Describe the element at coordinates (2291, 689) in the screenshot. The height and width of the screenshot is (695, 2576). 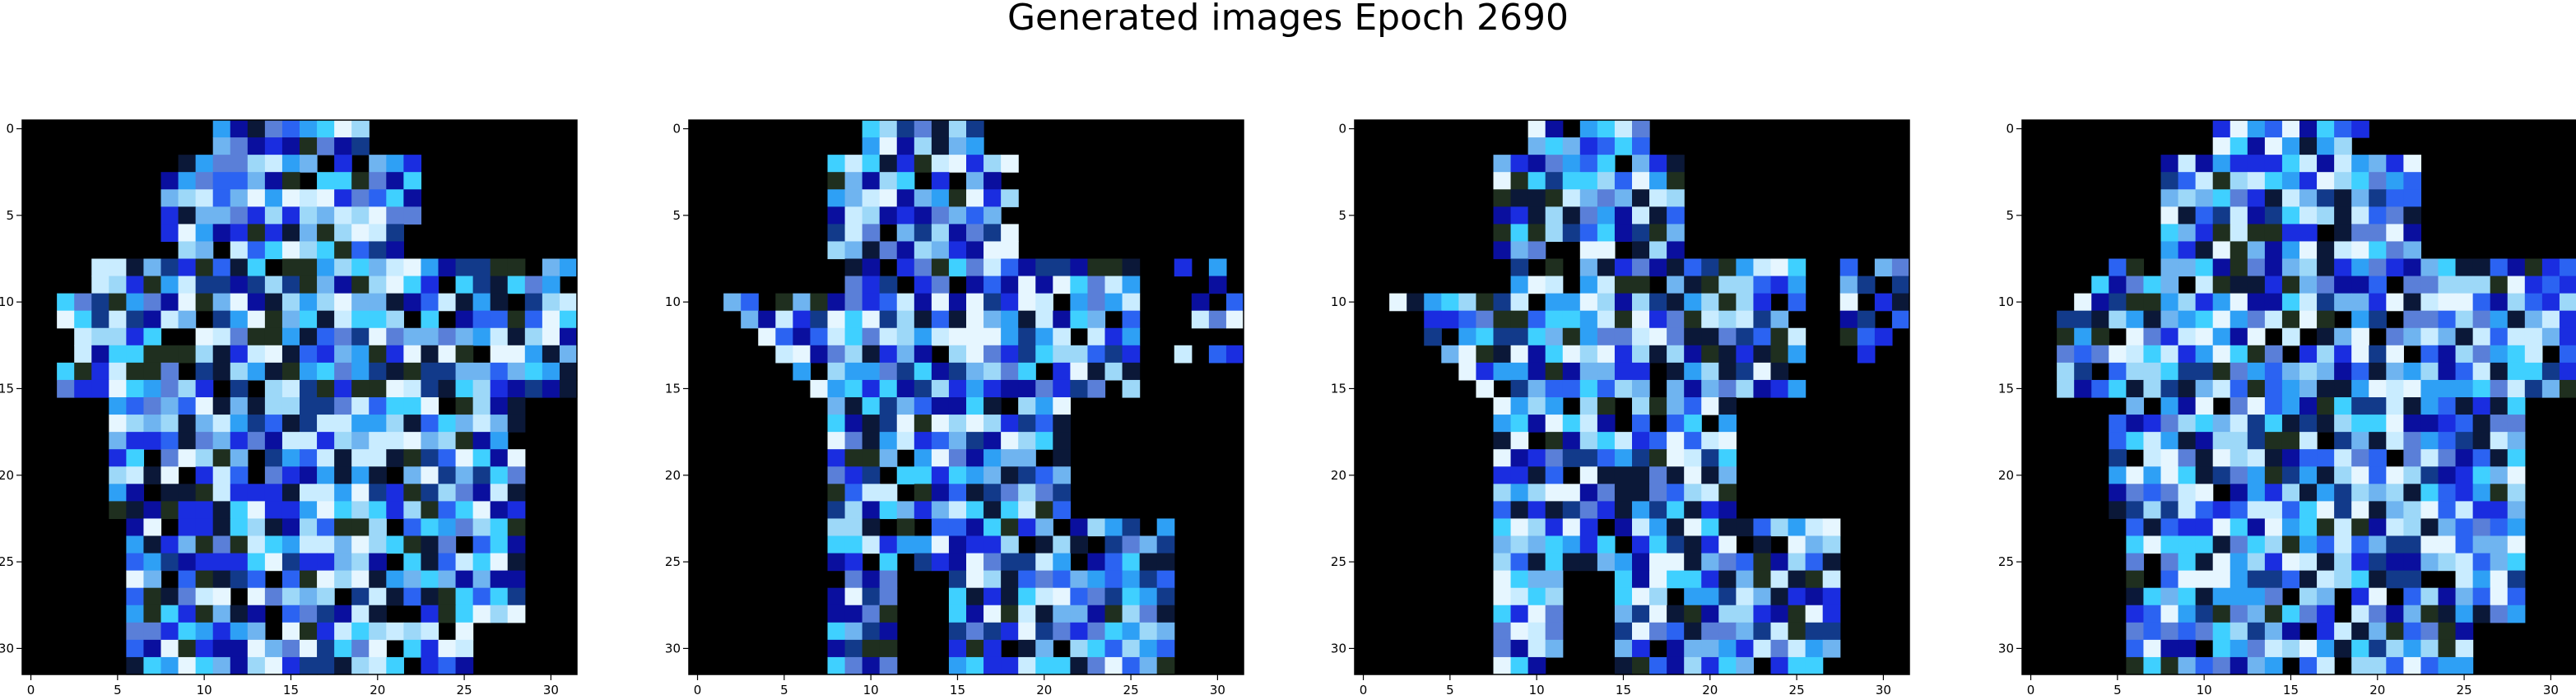
I see `x-tick-label: 15` at that location.